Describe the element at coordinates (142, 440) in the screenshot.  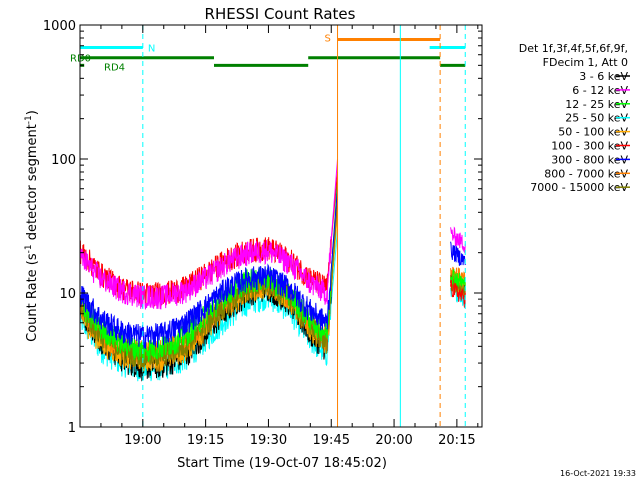
I see `x-tick-label-15: 19:00` at that location.